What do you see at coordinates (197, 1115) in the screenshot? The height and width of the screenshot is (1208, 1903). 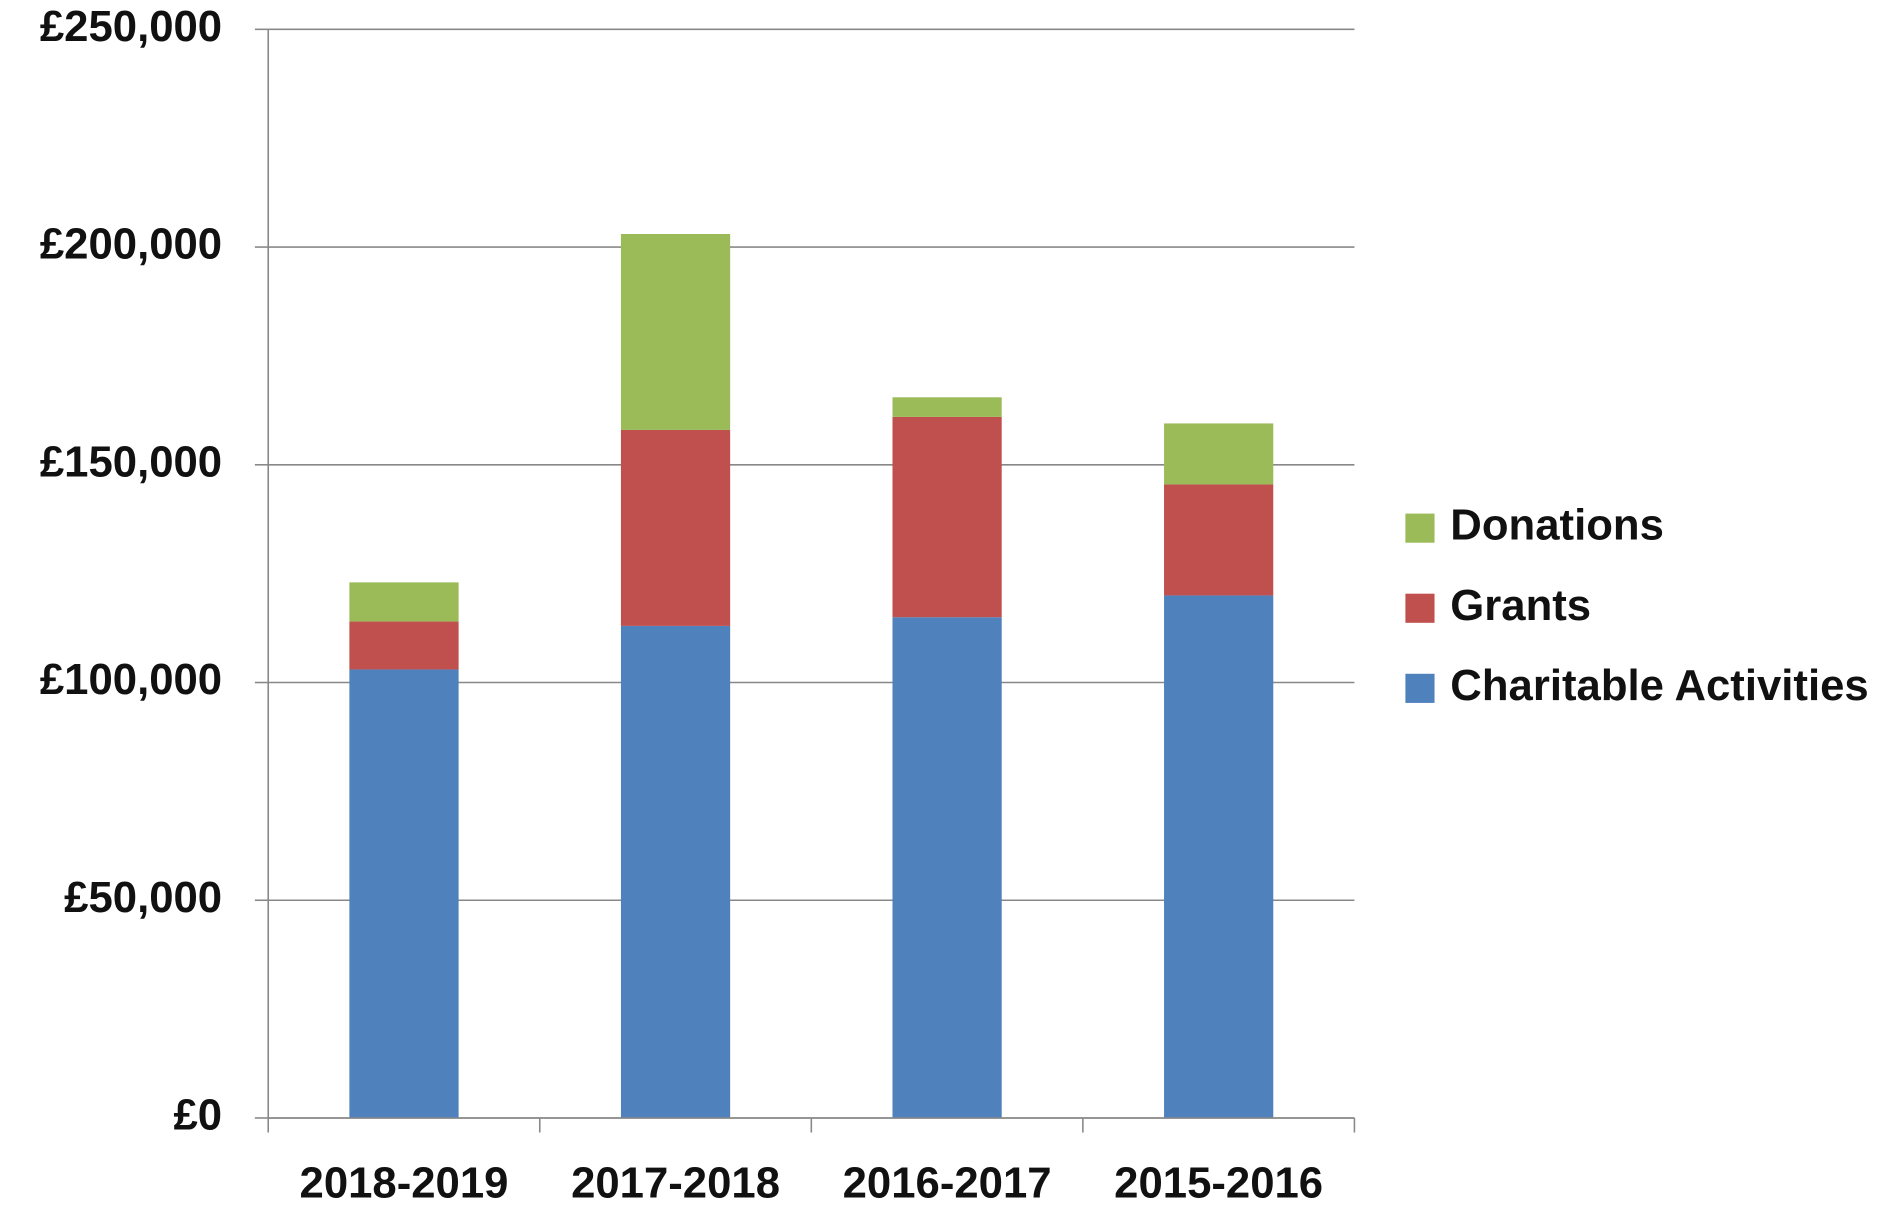 I see `y-tick-label: £0` at bounding box center [197, 1115].